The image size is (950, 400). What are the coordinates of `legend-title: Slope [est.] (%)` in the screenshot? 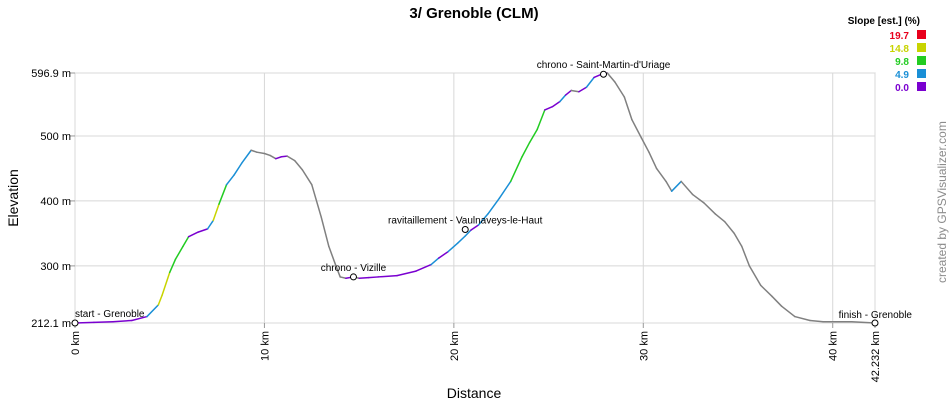 It's located at (884, 21).